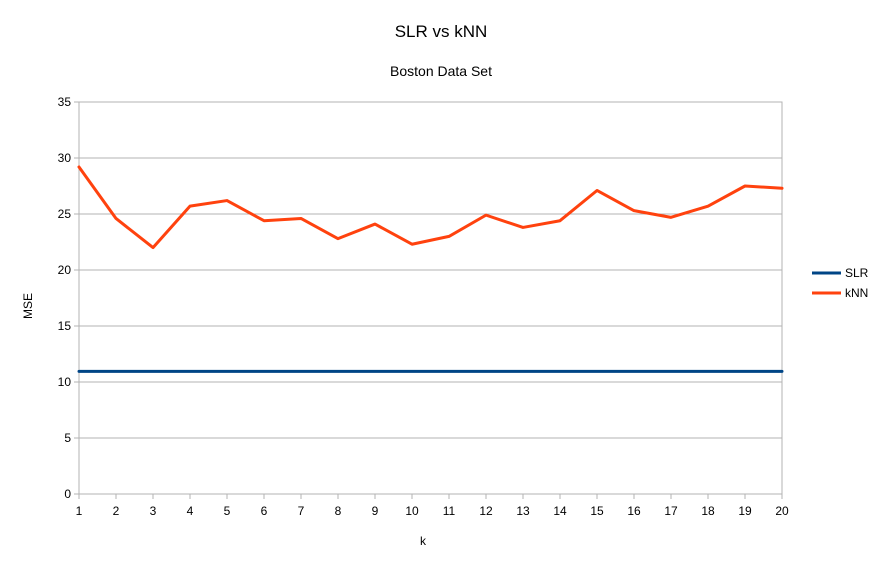 The image size is (883, 572). Describe the element at coordinates (338, 511) in the screenshot. I see `x-tick-label: 8` at that location.